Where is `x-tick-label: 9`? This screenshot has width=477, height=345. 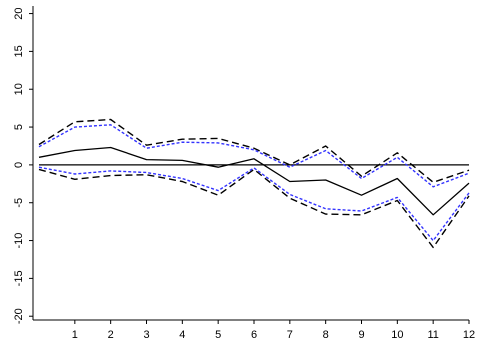
x-tick-label: 9 is located at coordinates (361, 335).